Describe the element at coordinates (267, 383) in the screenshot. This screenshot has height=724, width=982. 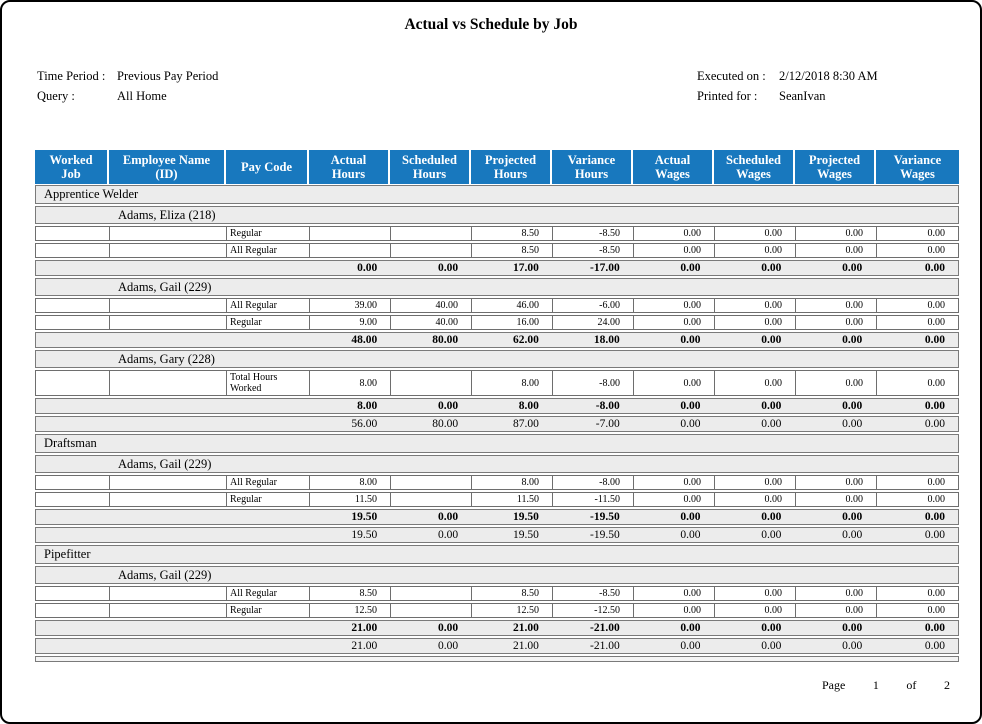
I see `pay-code-cell: Total Hours Worked` at that location.